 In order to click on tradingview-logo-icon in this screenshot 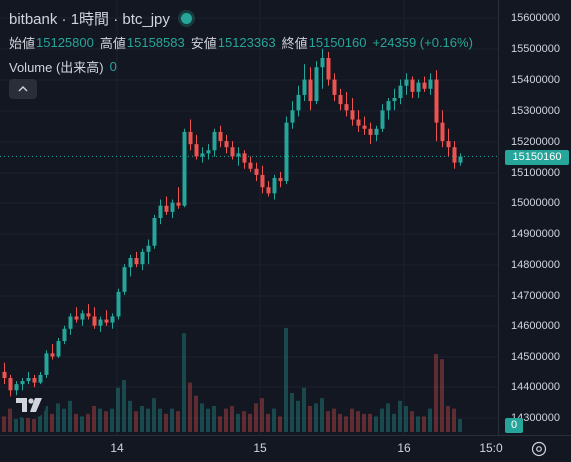, I will do `click(29, 405)`.